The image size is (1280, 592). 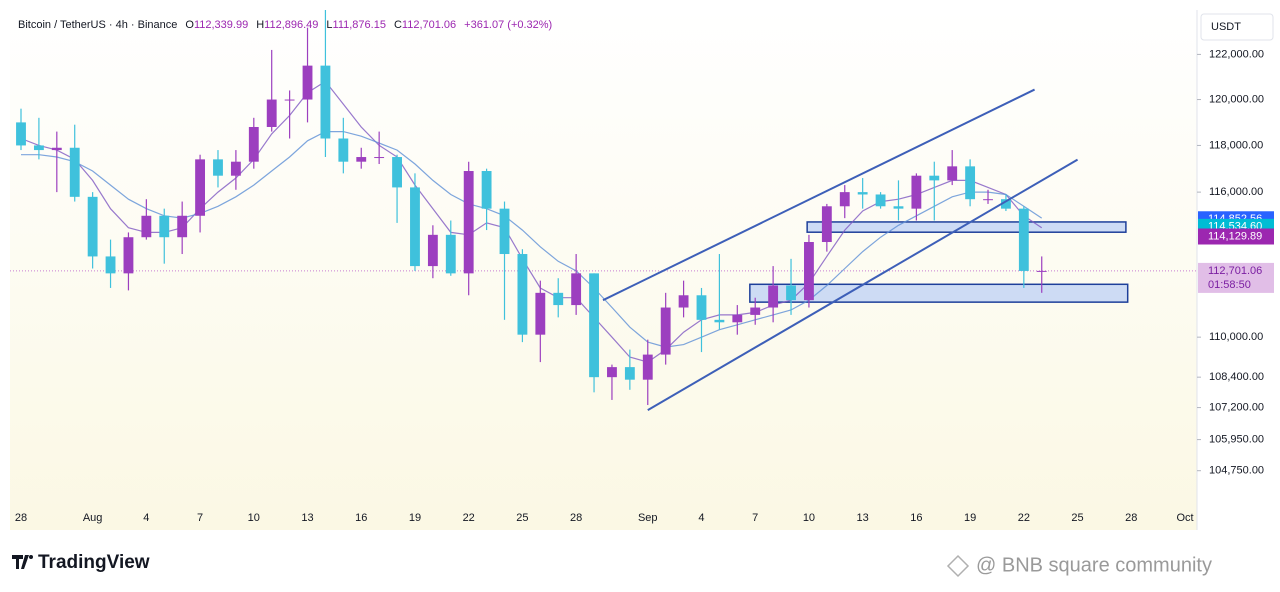 I want to click on ohlc-key: H, so click(x=260, y=25).